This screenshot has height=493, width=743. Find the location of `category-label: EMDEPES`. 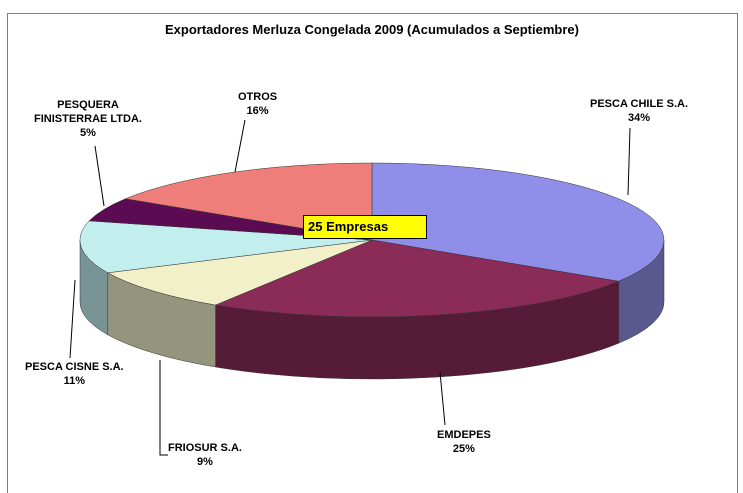

category-label: EMDEPES is located at coordinates (464, 435).